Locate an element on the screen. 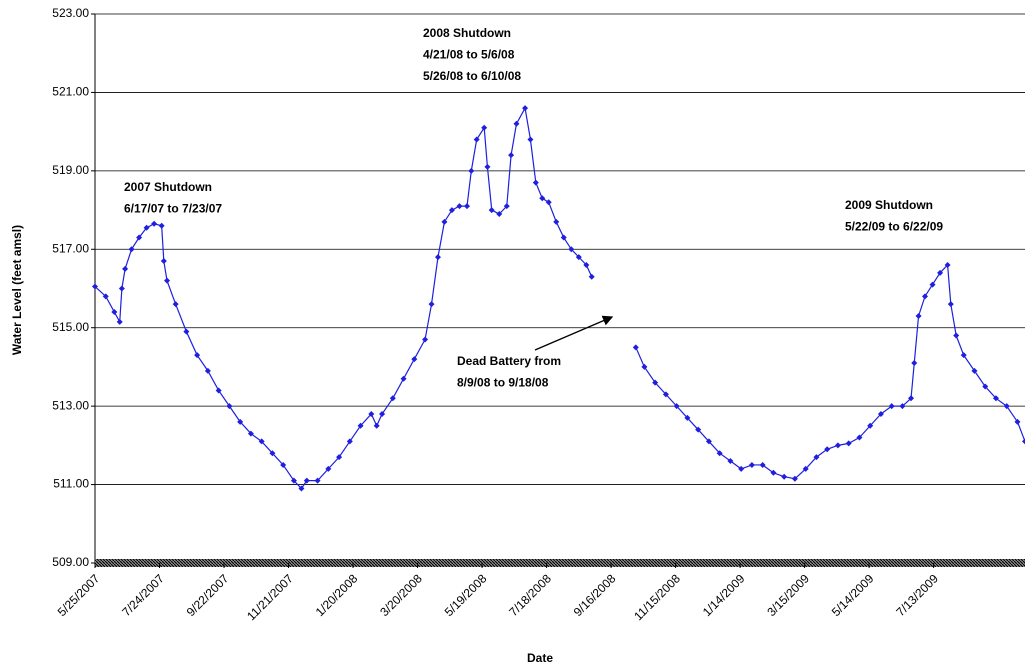  annotation-text: 4/21/08 to 5/6/08 is located at coordinates (469, 55).